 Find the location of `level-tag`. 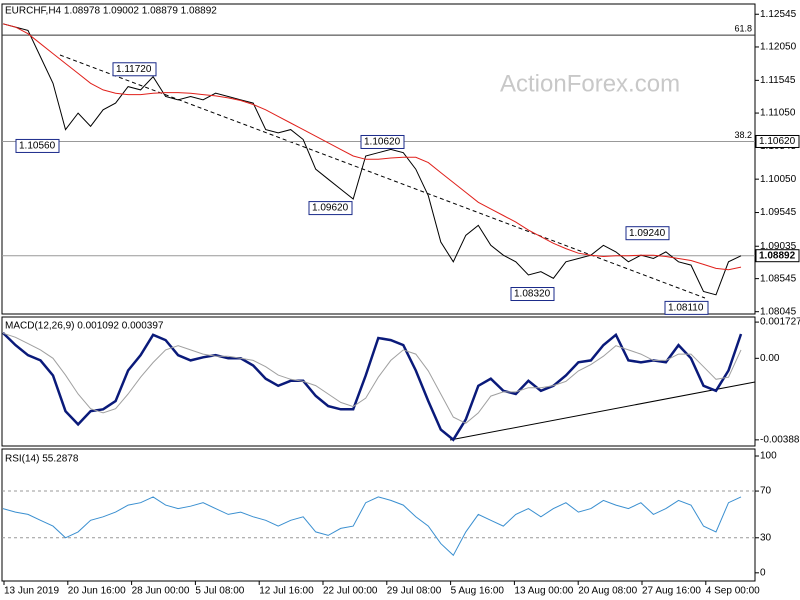

level-tag is located at coordinates (777, 141).